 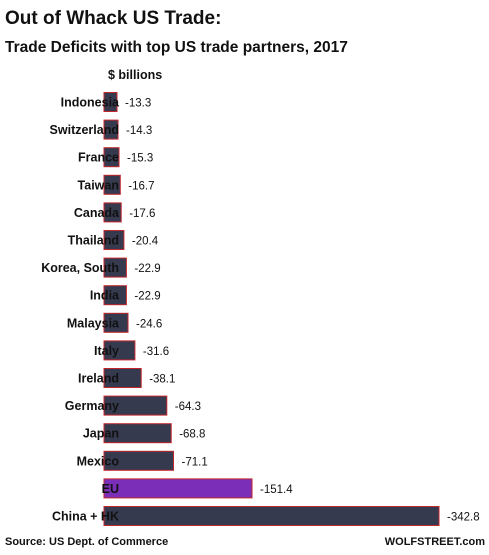 I want to click on category-label: Germany, so click(x=92, y=406).